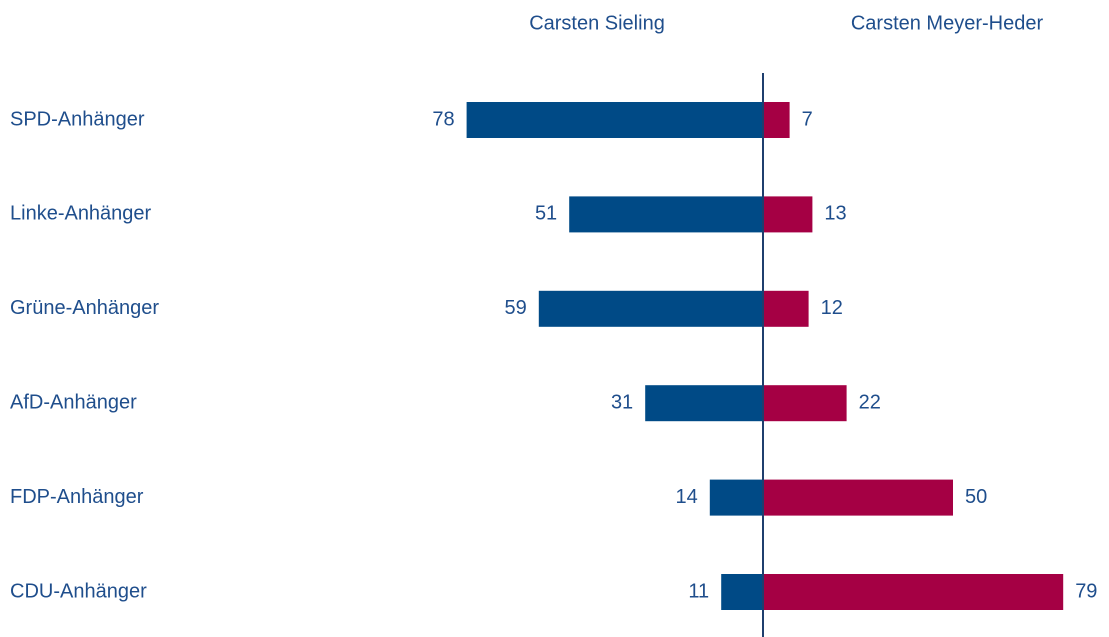 The height and width of the screenshot is (637, 1109). Describe the element at coordinates (1086, 591) in the screenshot. I see `value-label: 79` at that location.